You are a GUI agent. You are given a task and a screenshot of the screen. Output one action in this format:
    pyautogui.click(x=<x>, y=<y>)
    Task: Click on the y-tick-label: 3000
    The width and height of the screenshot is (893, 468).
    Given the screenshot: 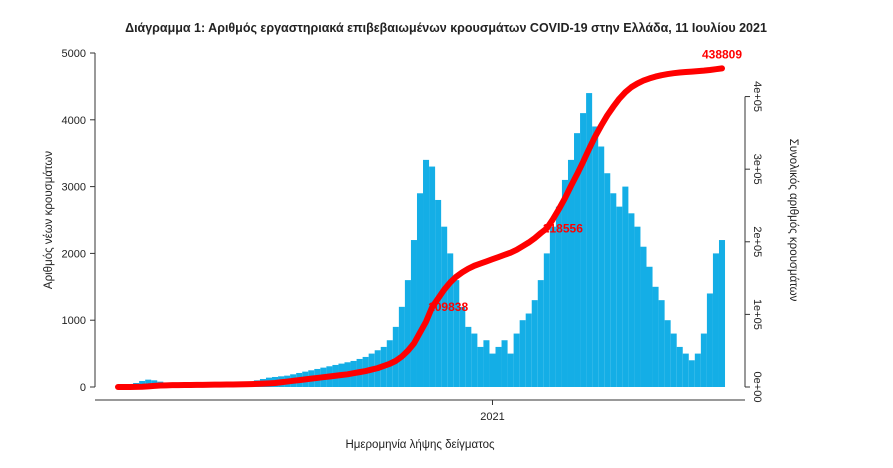 What is the action you would take?
    pyautogui.click(x=74, y=188)
    